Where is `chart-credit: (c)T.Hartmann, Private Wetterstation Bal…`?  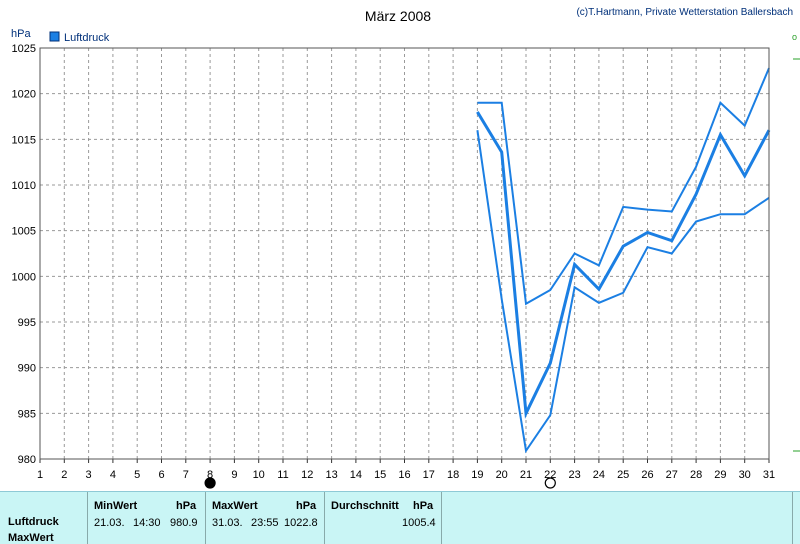 chart-credit: (c)T.Hartmann, Private Wetterstation Bal… is located at coordinates (684, 12).